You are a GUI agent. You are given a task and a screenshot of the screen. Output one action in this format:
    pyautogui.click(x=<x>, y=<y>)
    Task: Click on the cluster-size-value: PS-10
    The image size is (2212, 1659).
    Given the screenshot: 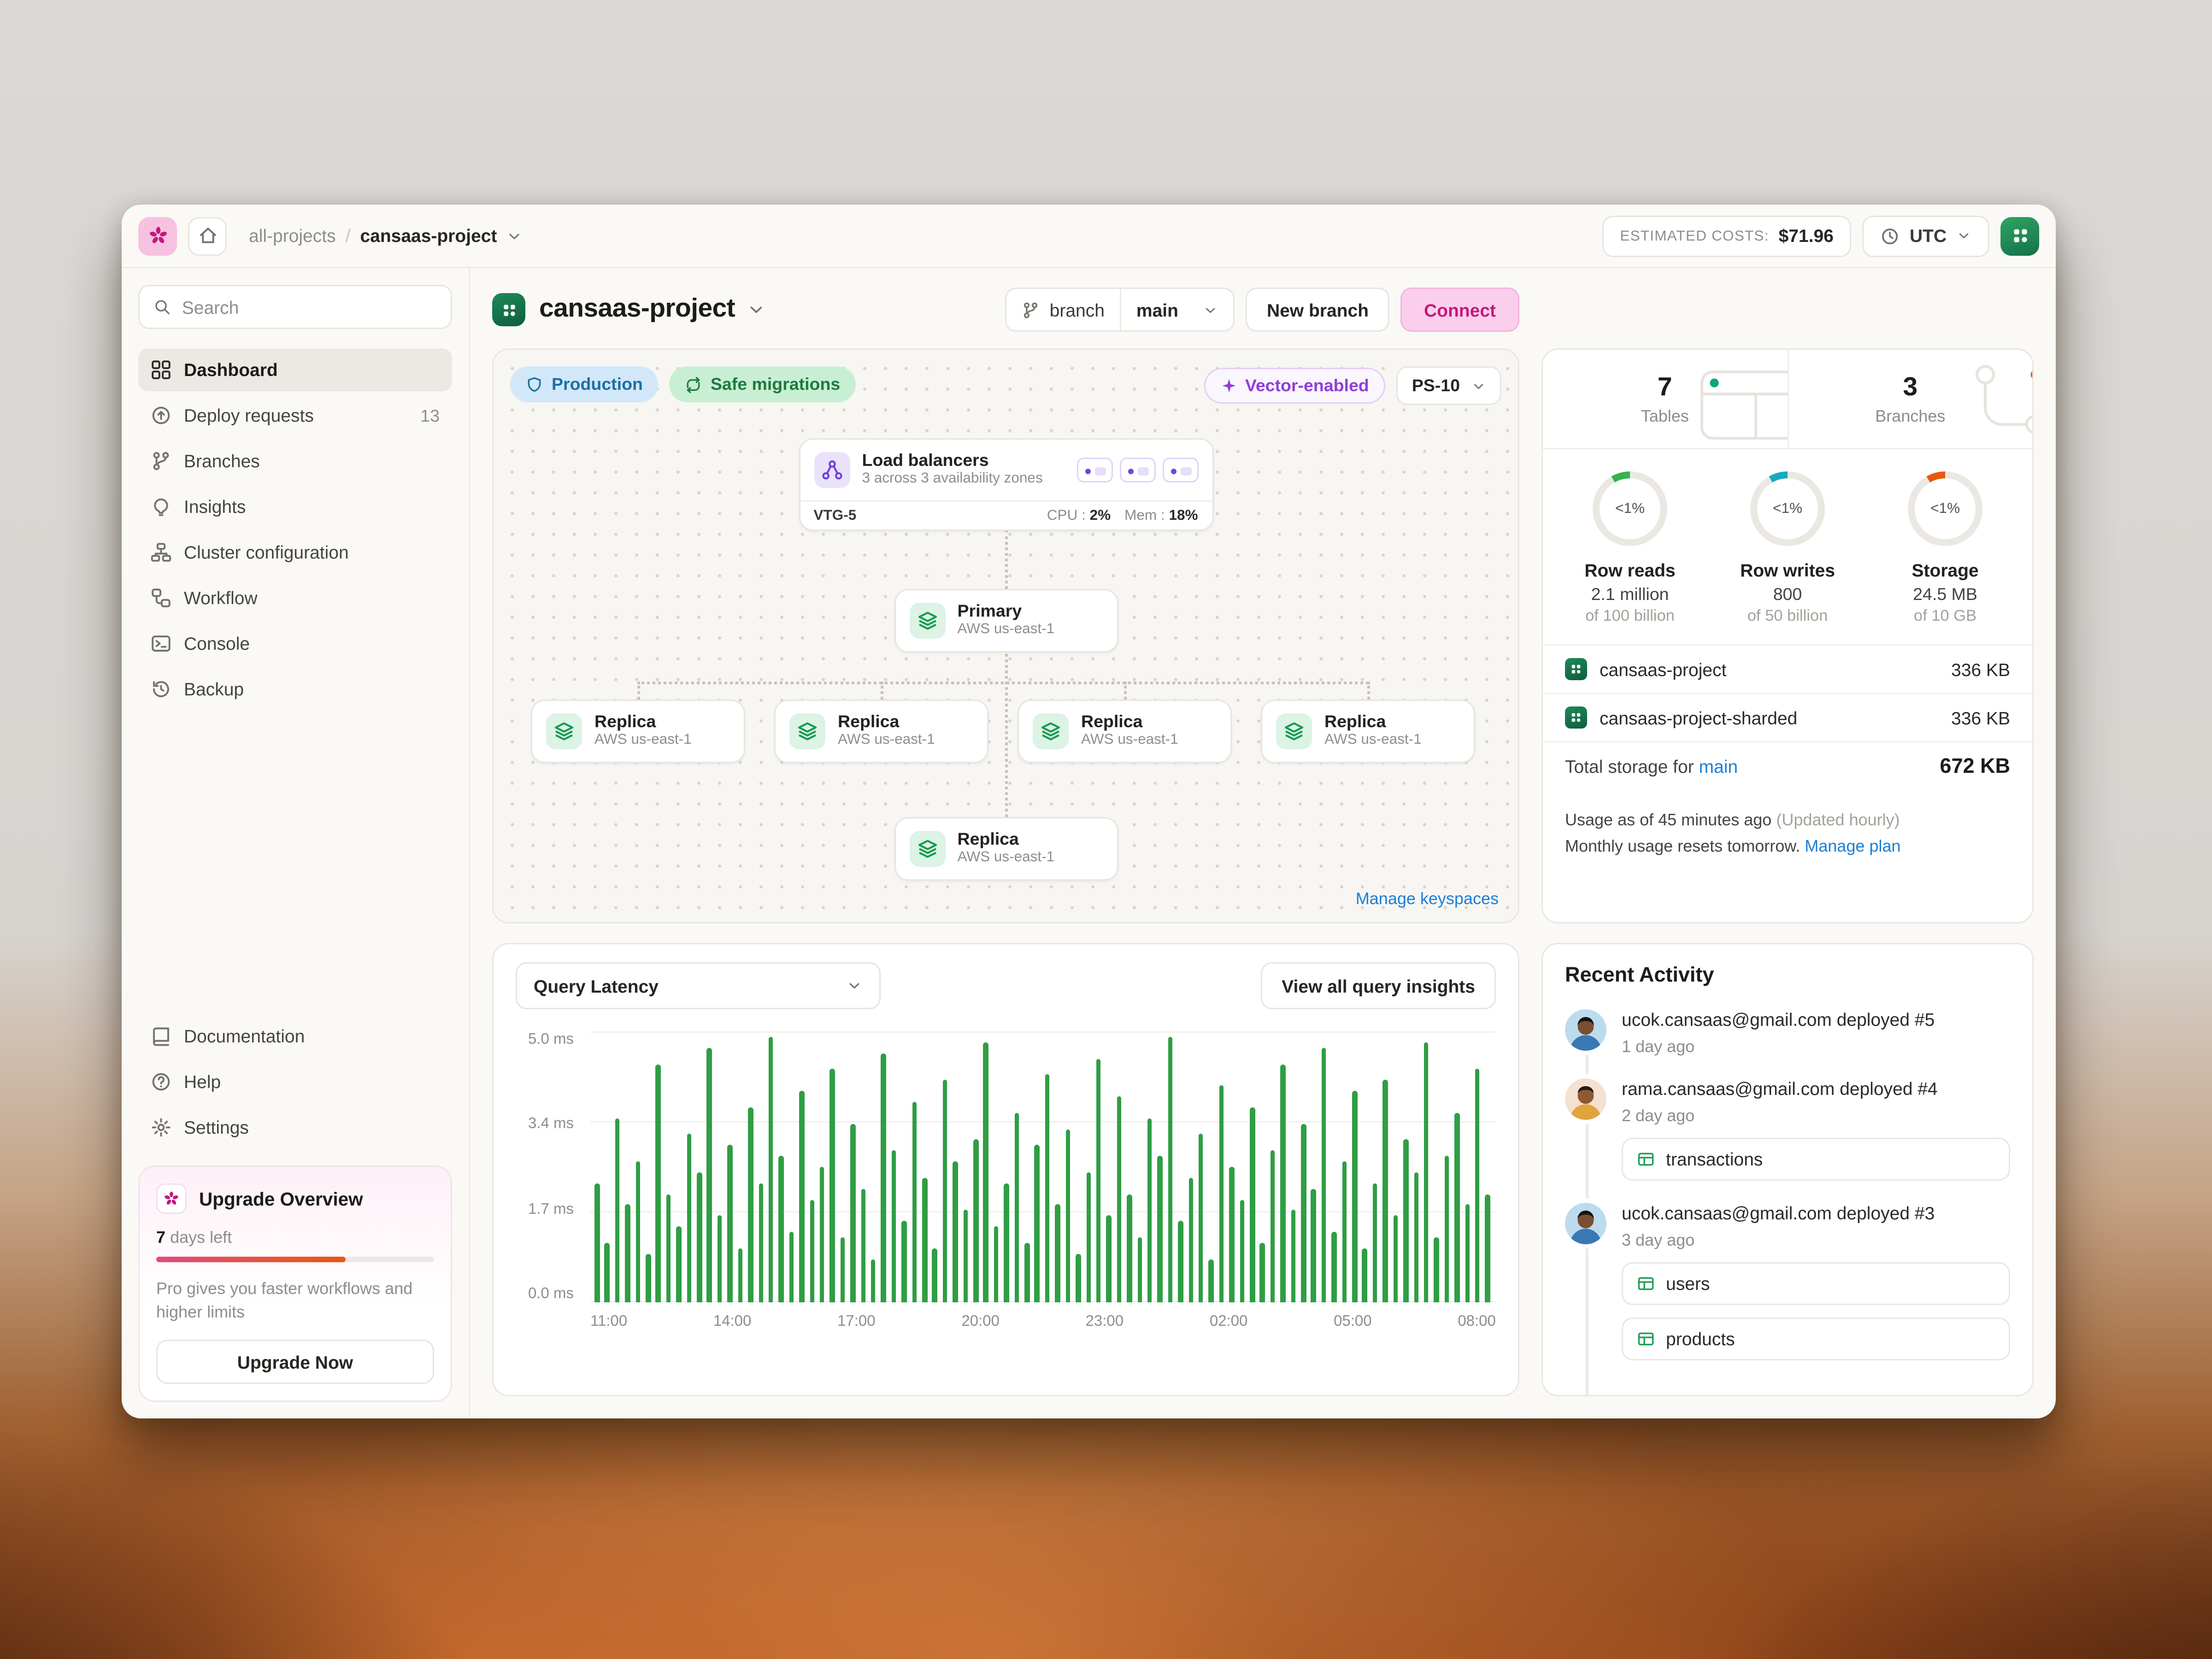 What is the action you would take?
    pyautogui.click(x=1436, y=385)
    